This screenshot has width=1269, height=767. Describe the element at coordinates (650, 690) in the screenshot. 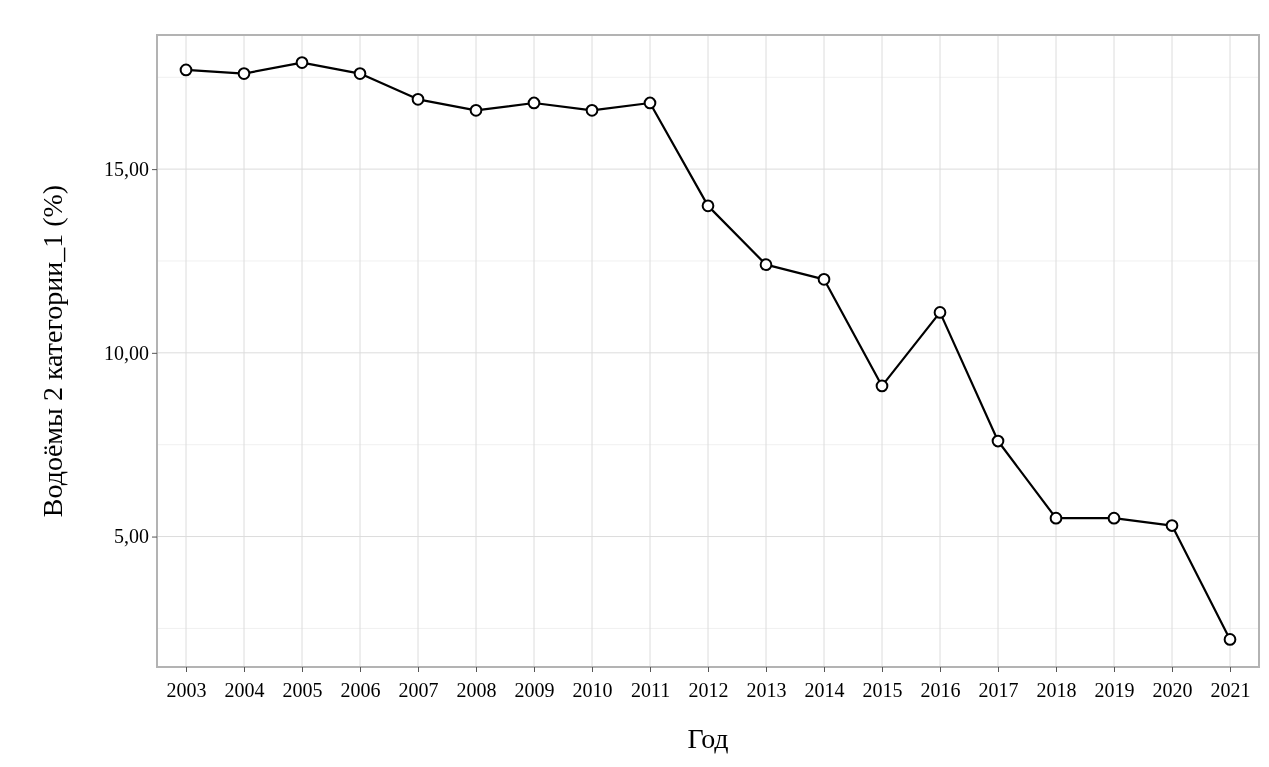

I see `x-tick-label: 2011` at that location.